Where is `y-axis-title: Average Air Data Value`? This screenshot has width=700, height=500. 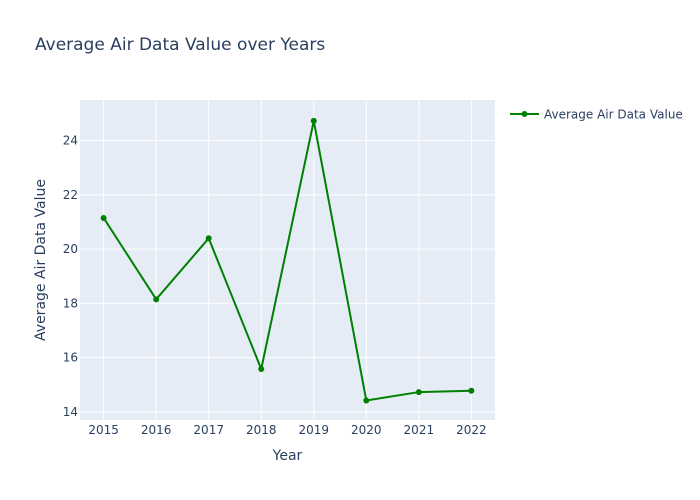
y-axis-title: Average Air Data Value is located at coordinates (41, 260).